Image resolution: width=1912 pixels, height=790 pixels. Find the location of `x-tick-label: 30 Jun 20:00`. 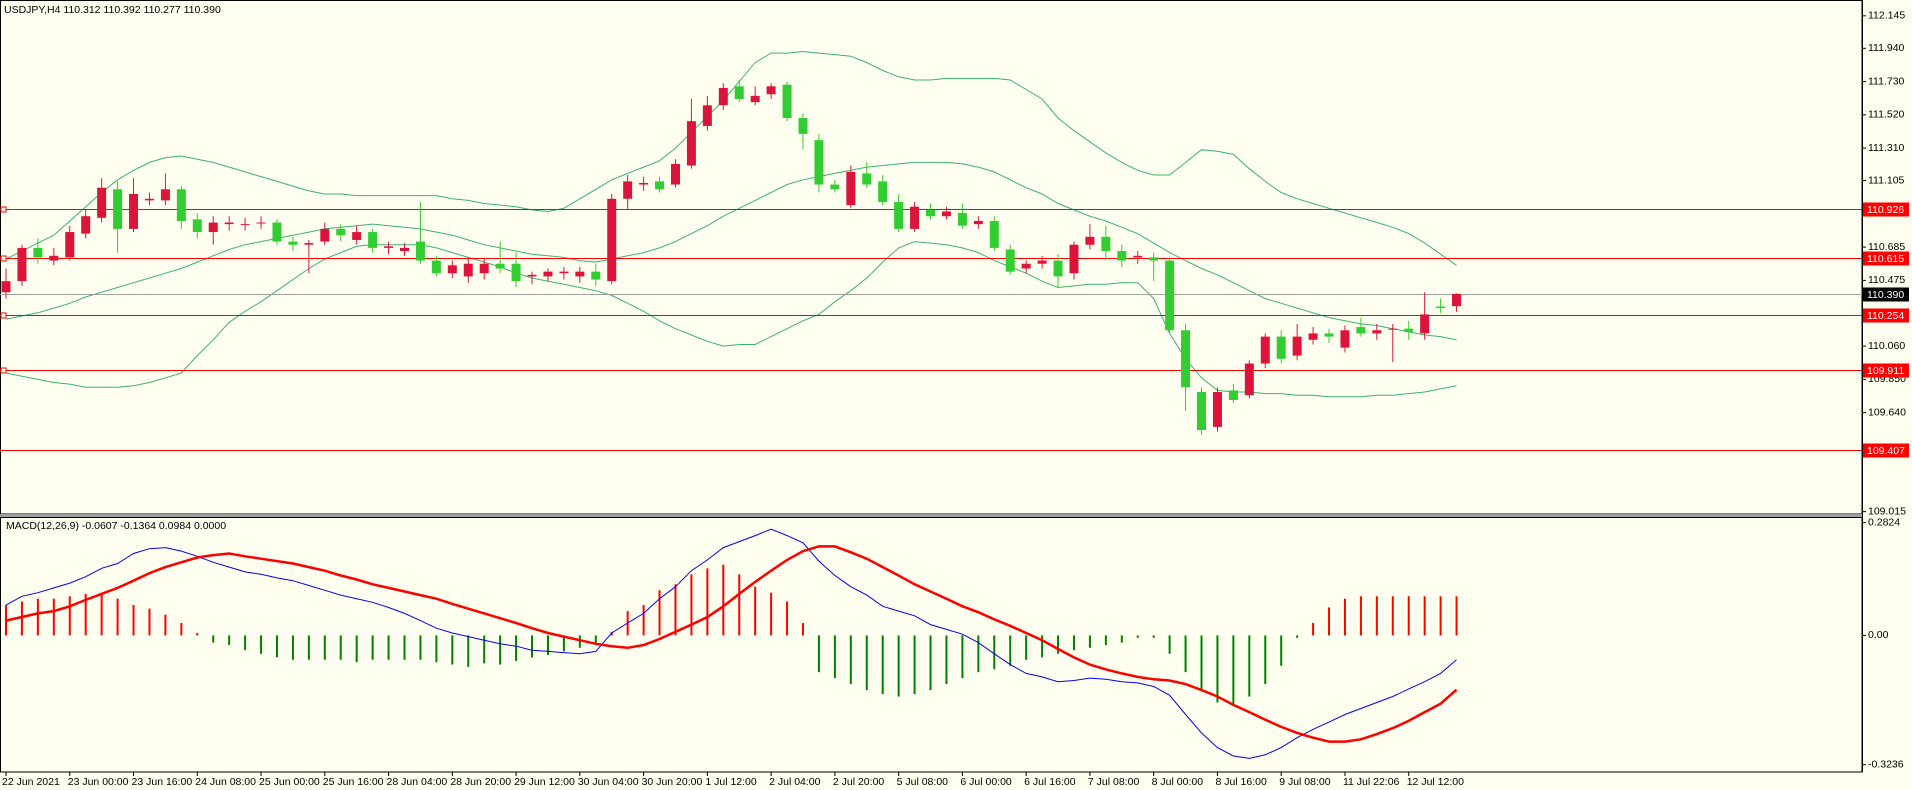

x-tick-label: 30 Jun 20:00 is located at coordinates (672, 782).